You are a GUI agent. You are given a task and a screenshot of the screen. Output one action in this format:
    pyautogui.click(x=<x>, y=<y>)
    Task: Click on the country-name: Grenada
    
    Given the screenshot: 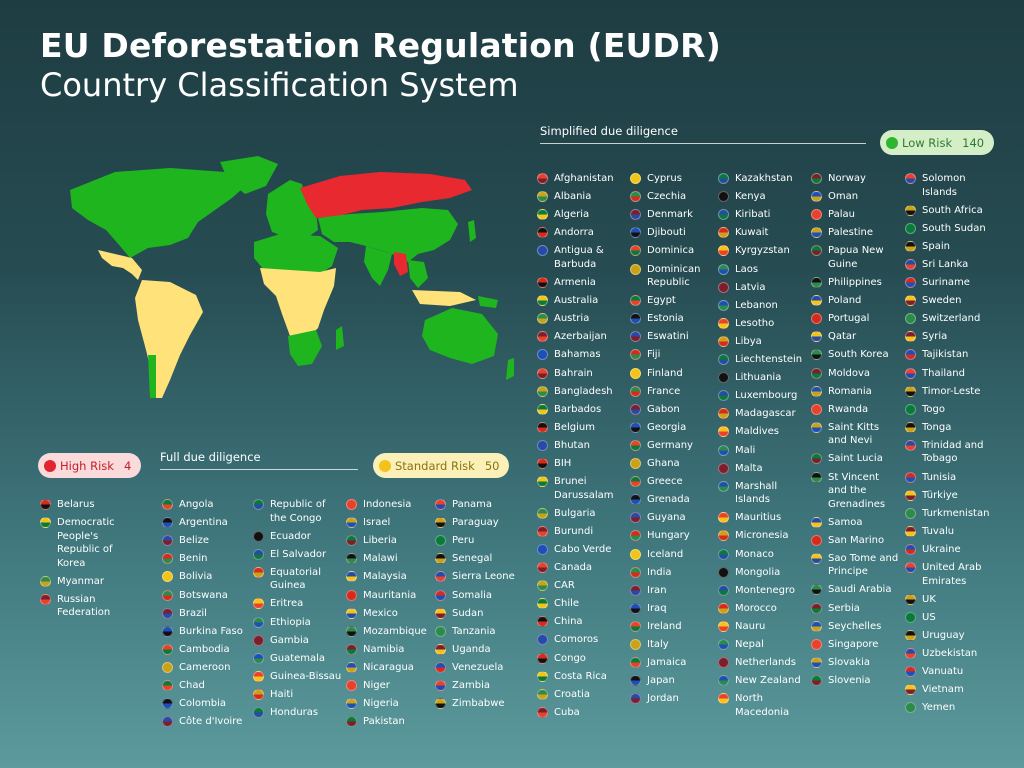 What is the action you would take?
    pyautogui.click(x=668, y=500)
    